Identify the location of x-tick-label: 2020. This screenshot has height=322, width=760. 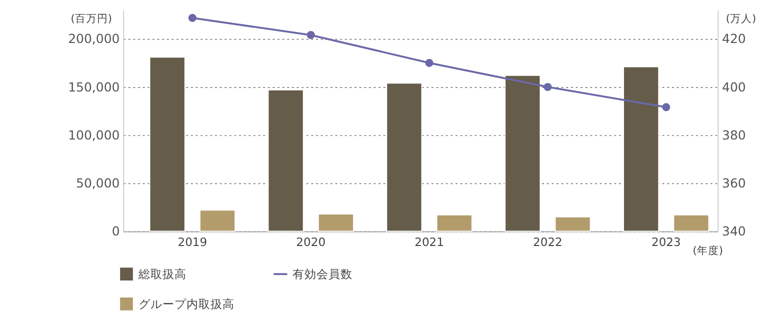
(311, 242).